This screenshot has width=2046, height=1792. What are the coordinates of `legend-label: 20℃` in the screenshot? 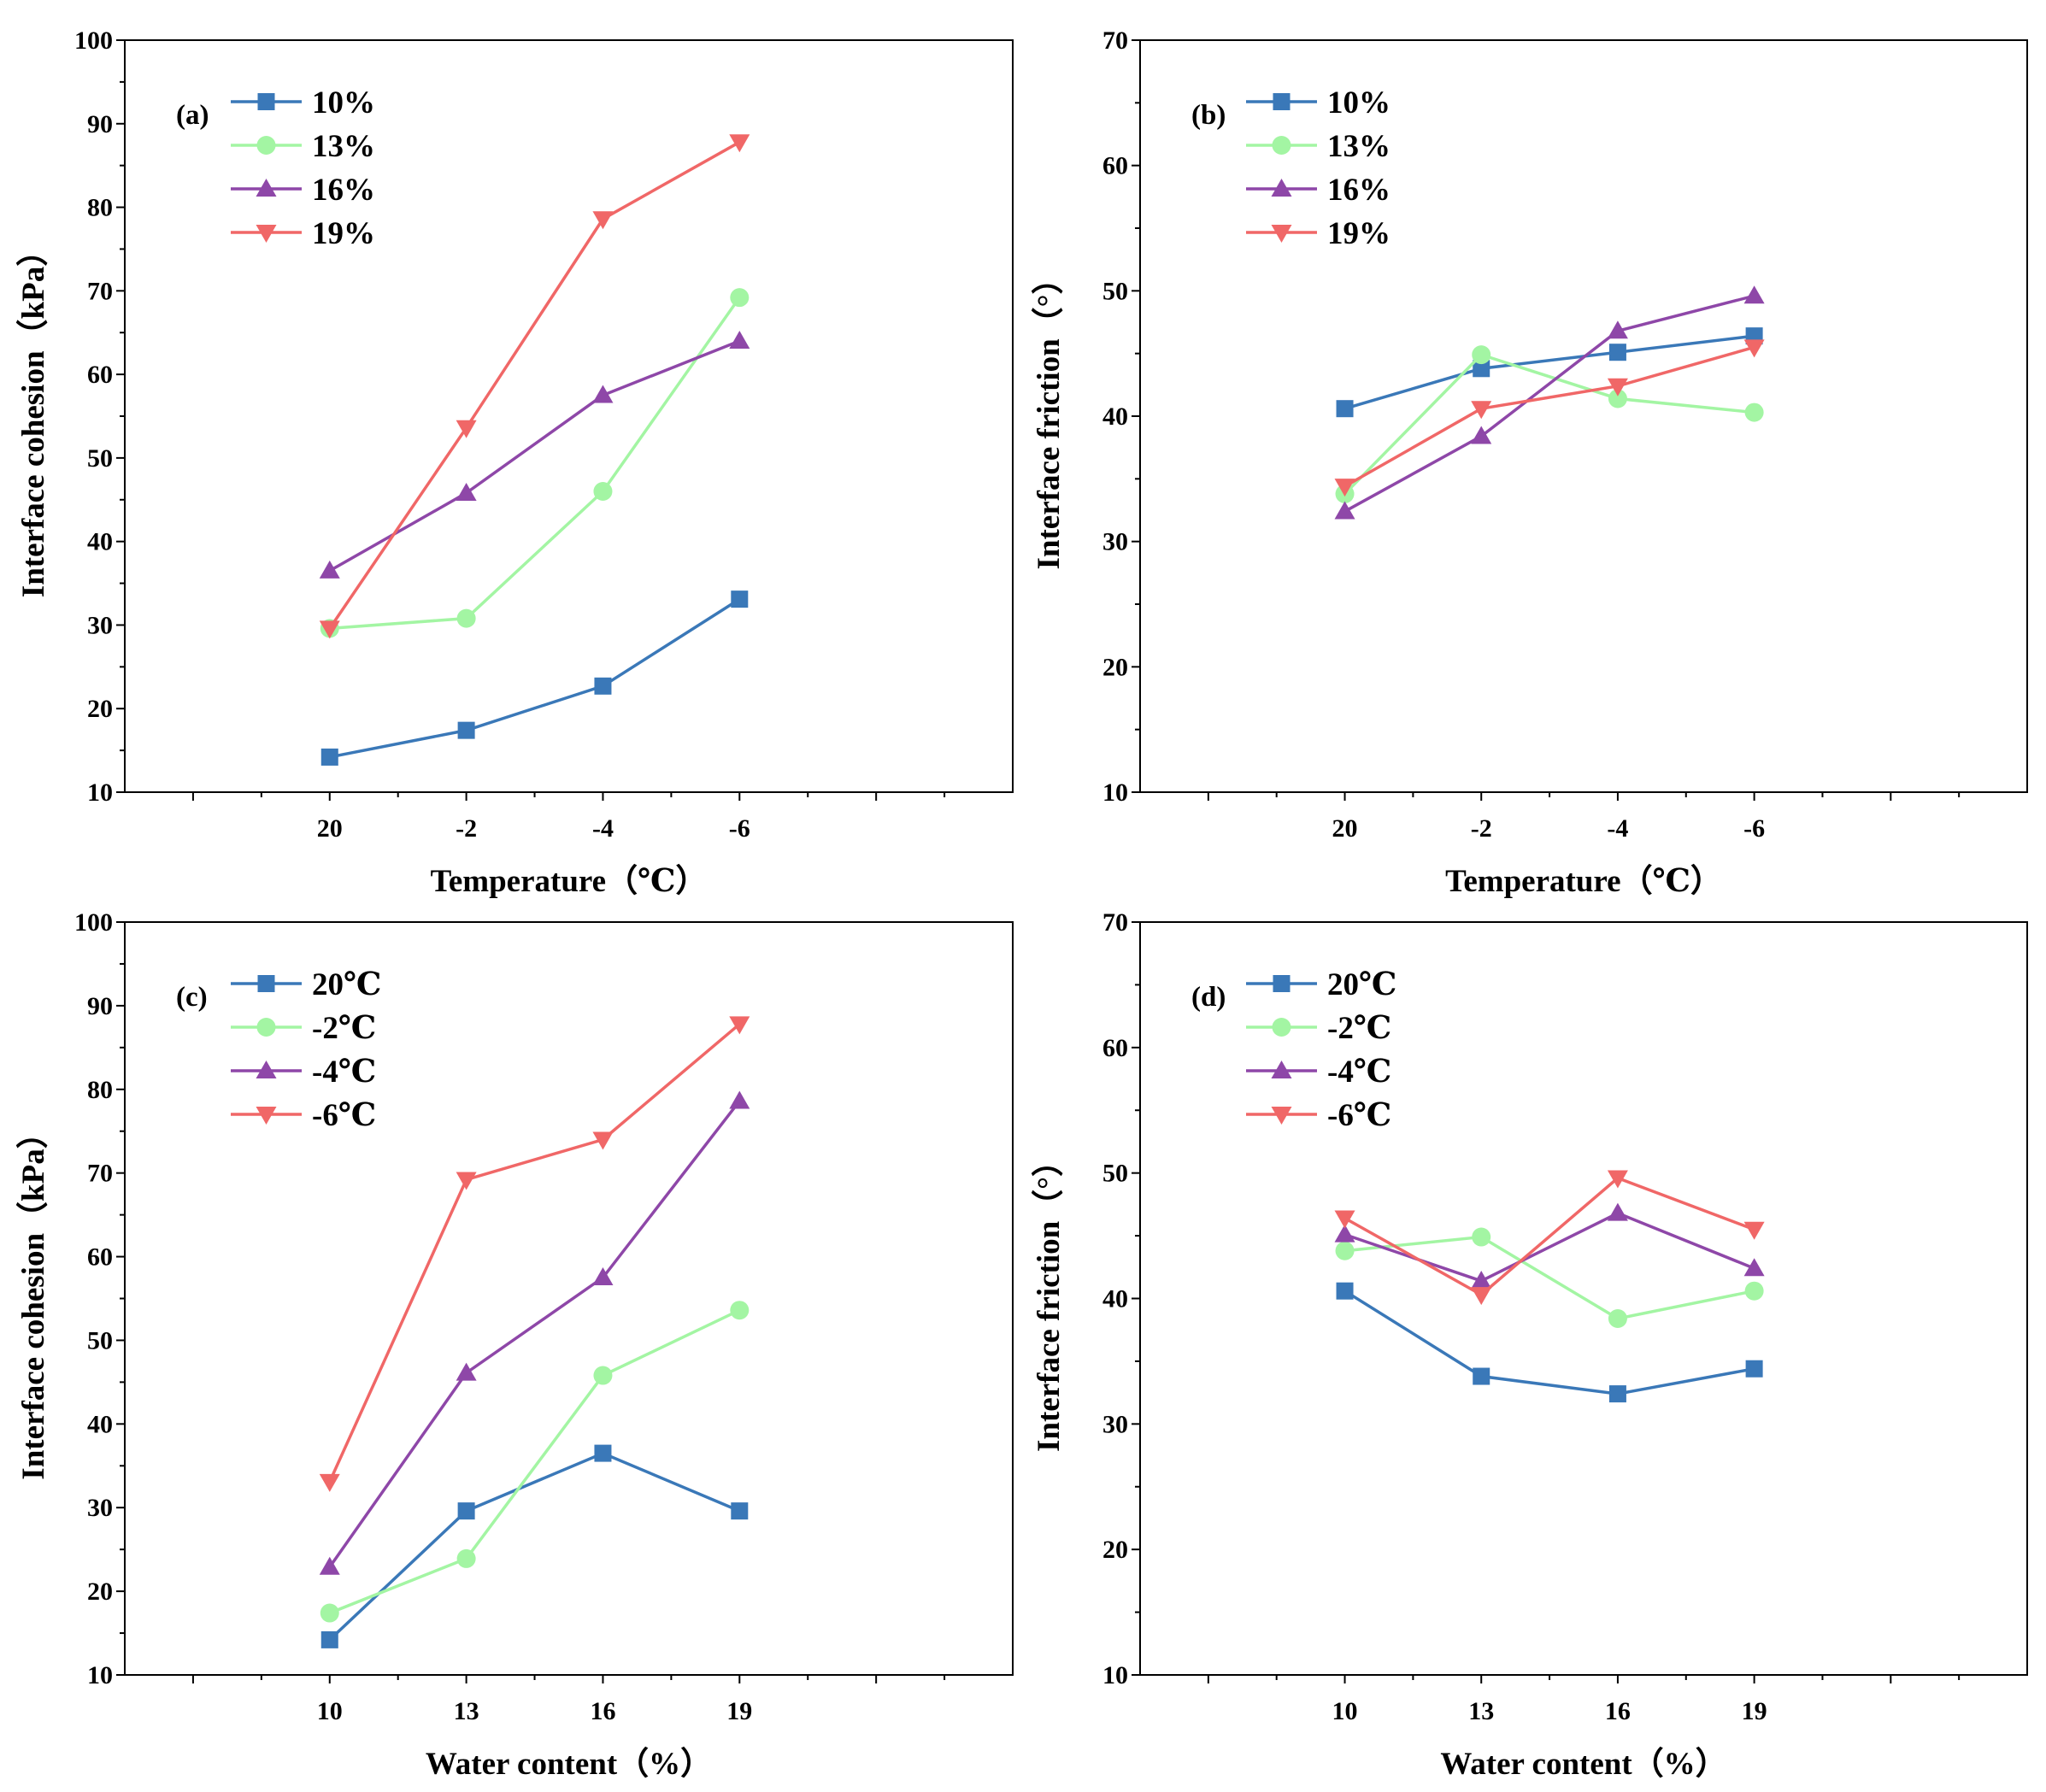 It's located at (1362, 984).